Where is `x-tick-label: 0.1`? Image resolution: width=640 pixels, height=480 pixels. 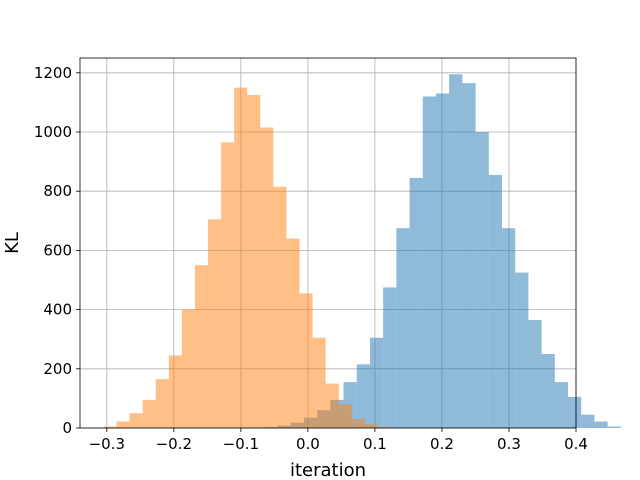
x-tick-label: 0.1 is located at coordinates (375, 444).